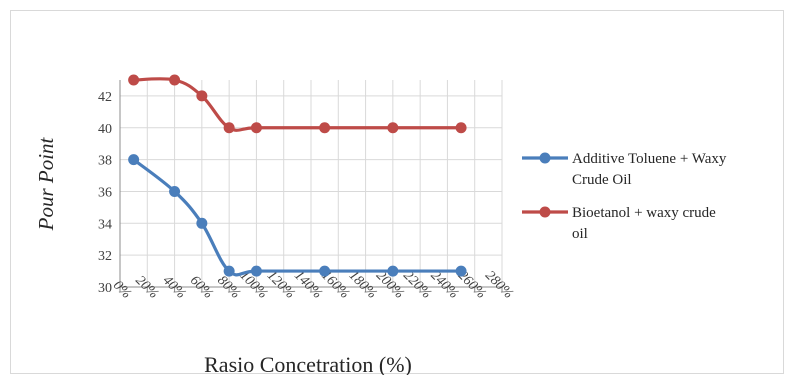  Describe the element at coordinates (363, 285) in the screenshot. I see `x-tick-label: 180%` at that location.